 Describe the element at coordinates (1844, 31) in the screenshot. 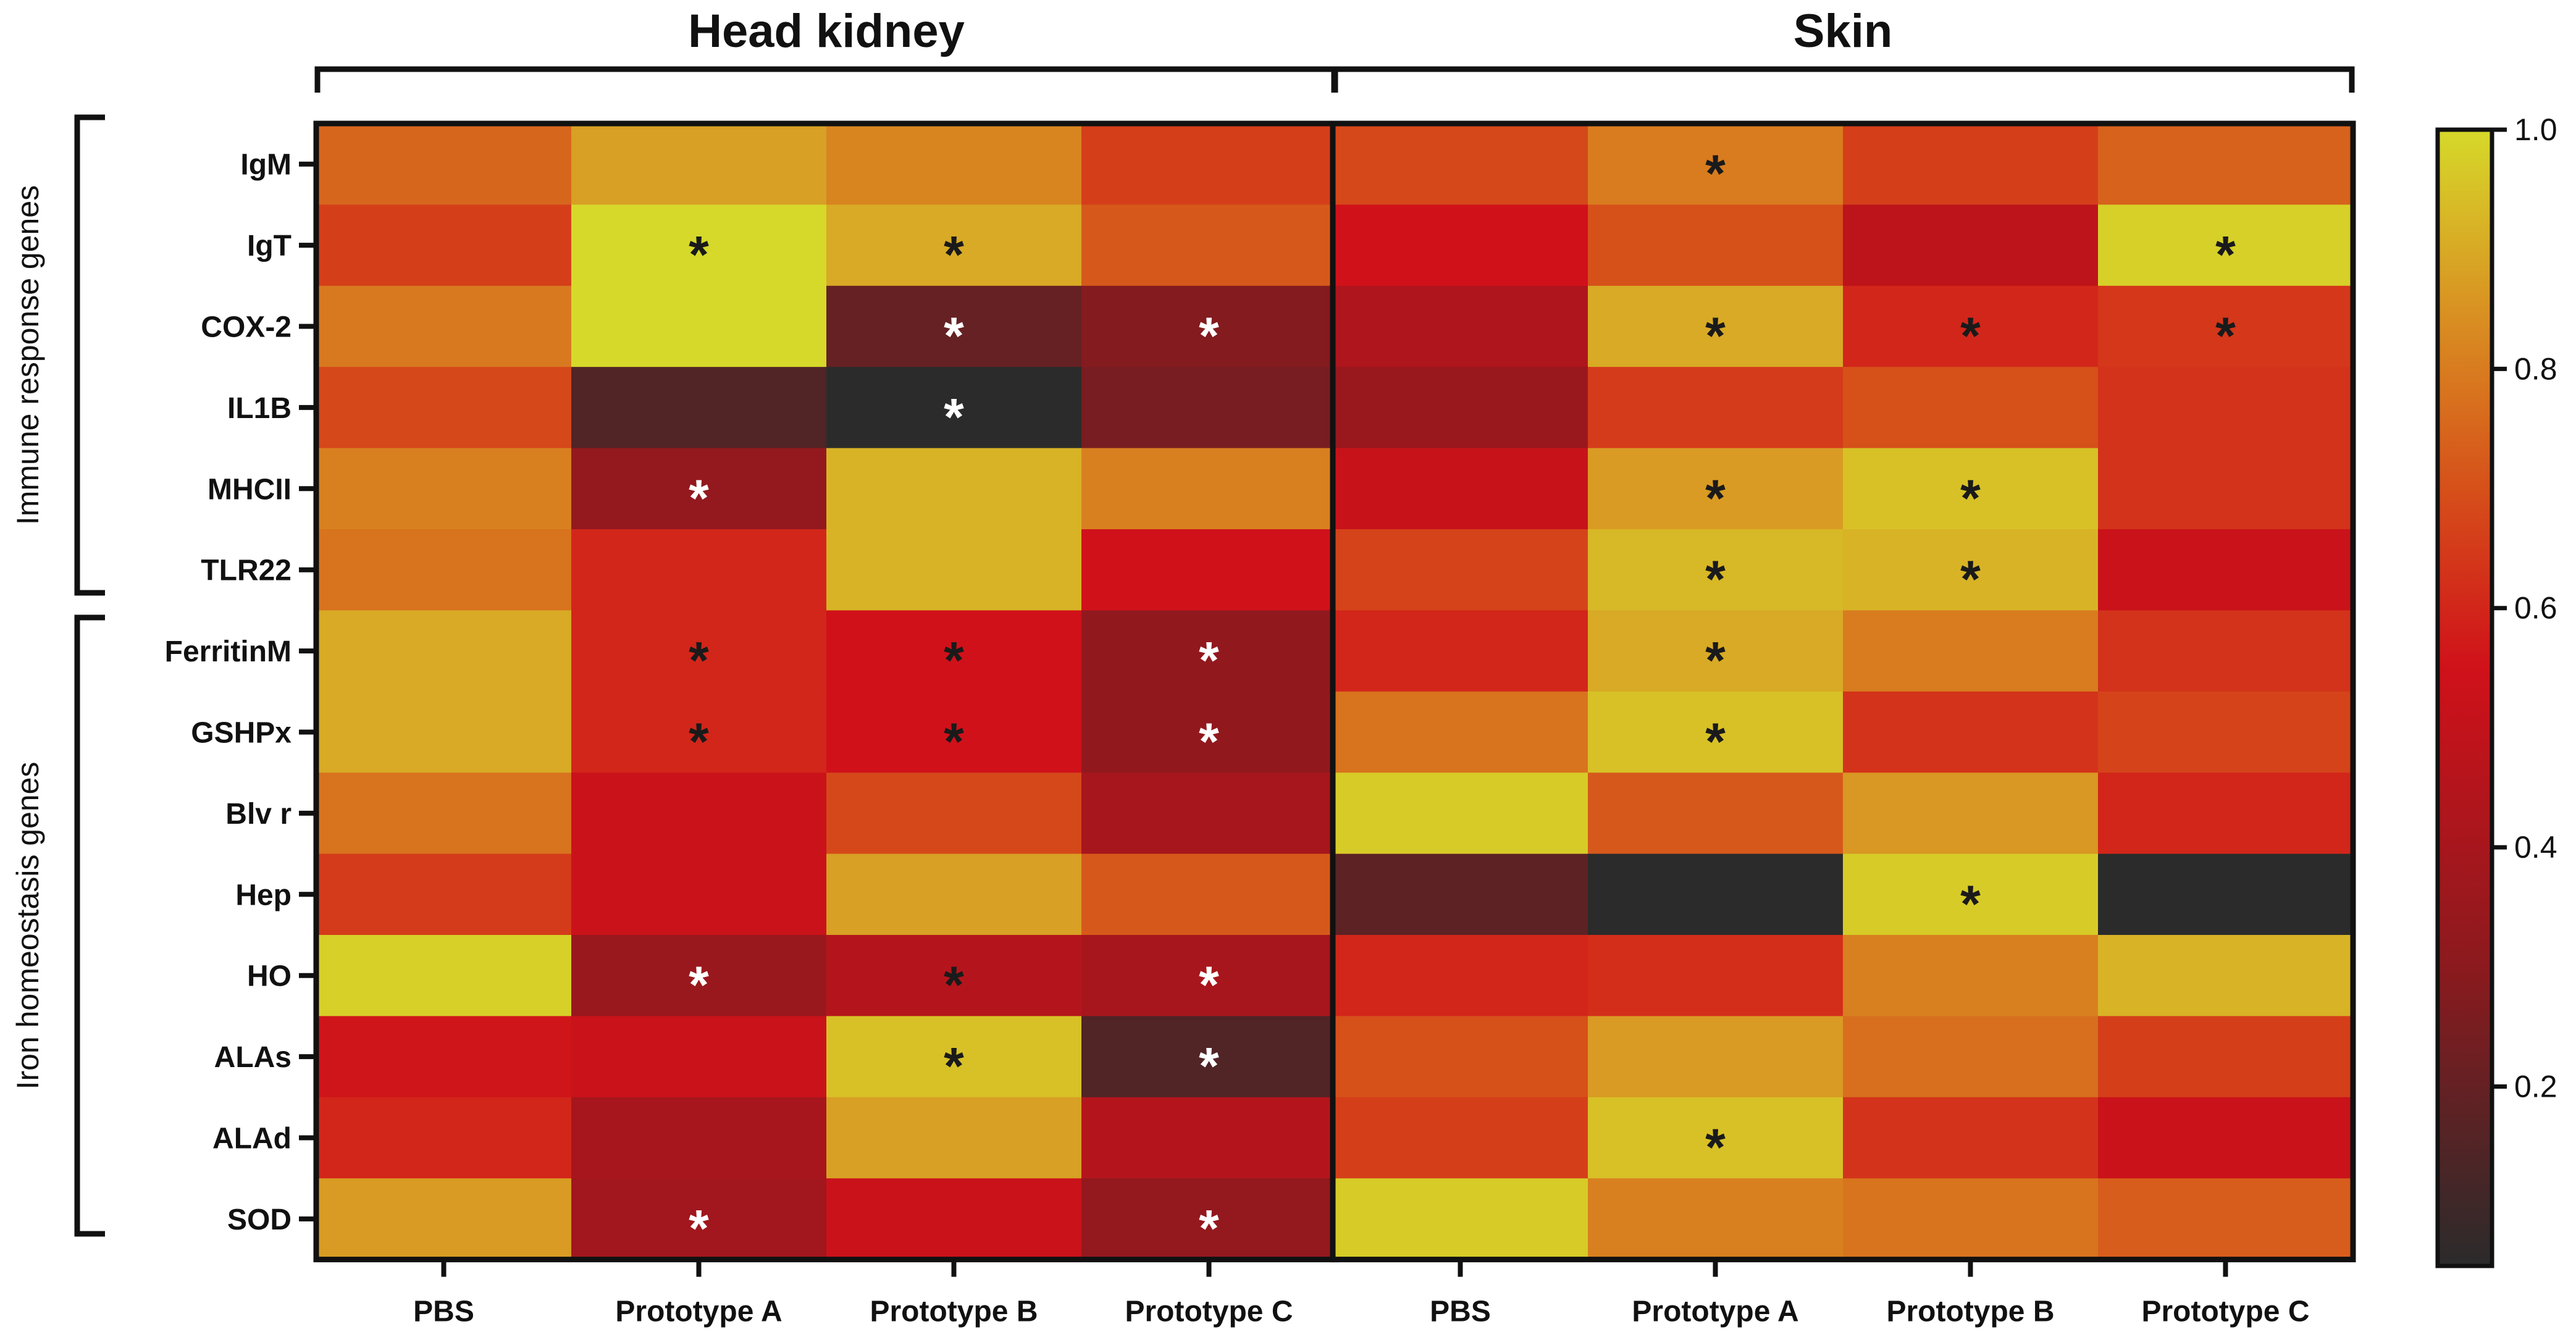

I see `panel-title: Skin` at that location.